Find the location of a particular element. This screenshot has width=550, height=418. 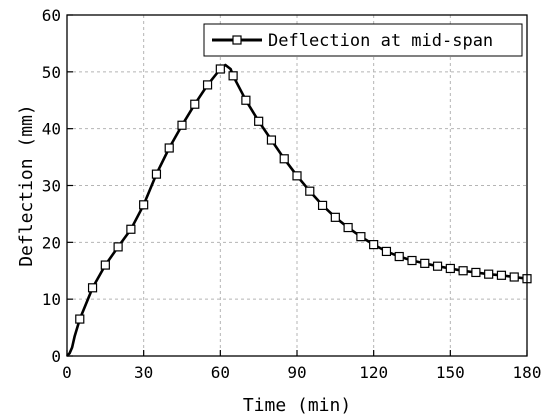

x-tick-label: 30 is located at coordinates (143, 372).